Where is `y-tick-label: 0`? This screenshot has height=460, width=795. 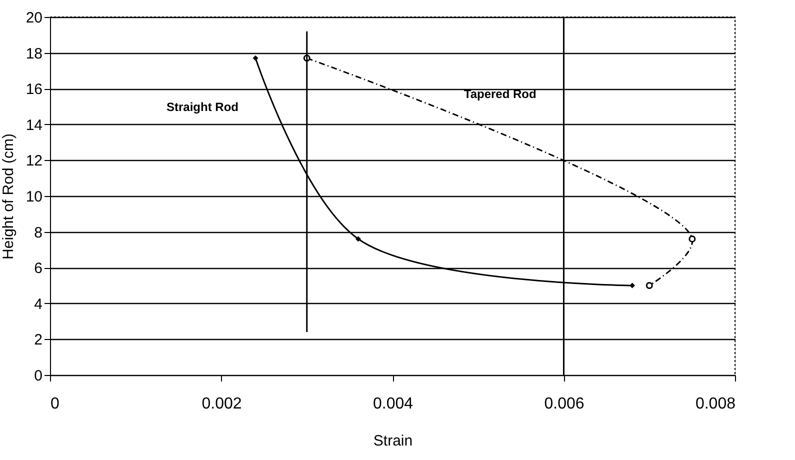 y-tick-label: 0 is located at coordinates (38, 376).